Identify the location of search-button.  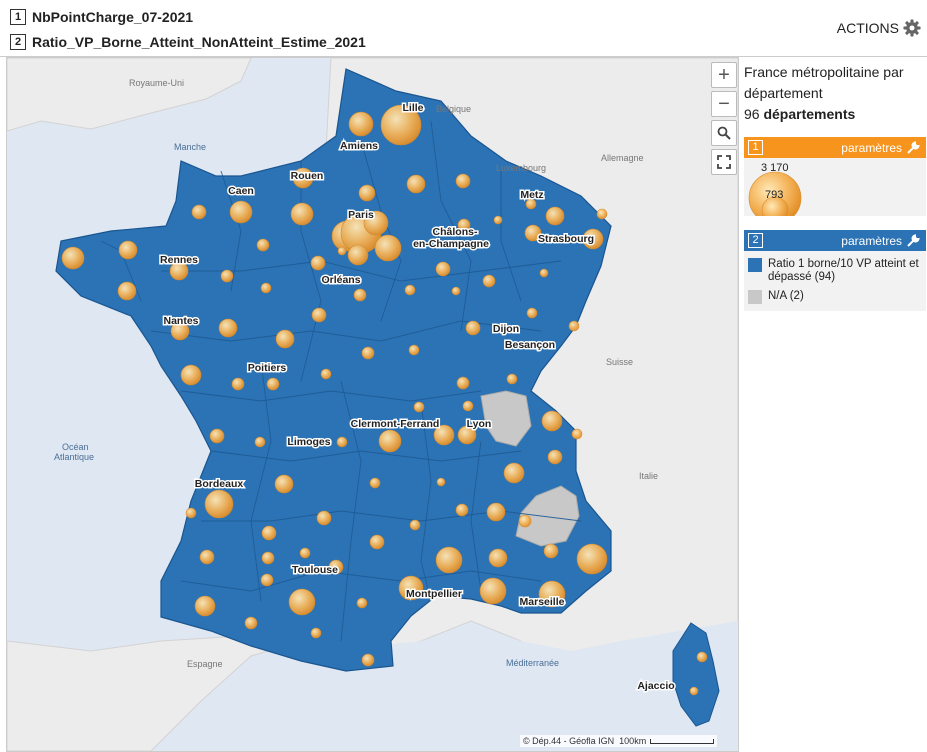
(724, 133).